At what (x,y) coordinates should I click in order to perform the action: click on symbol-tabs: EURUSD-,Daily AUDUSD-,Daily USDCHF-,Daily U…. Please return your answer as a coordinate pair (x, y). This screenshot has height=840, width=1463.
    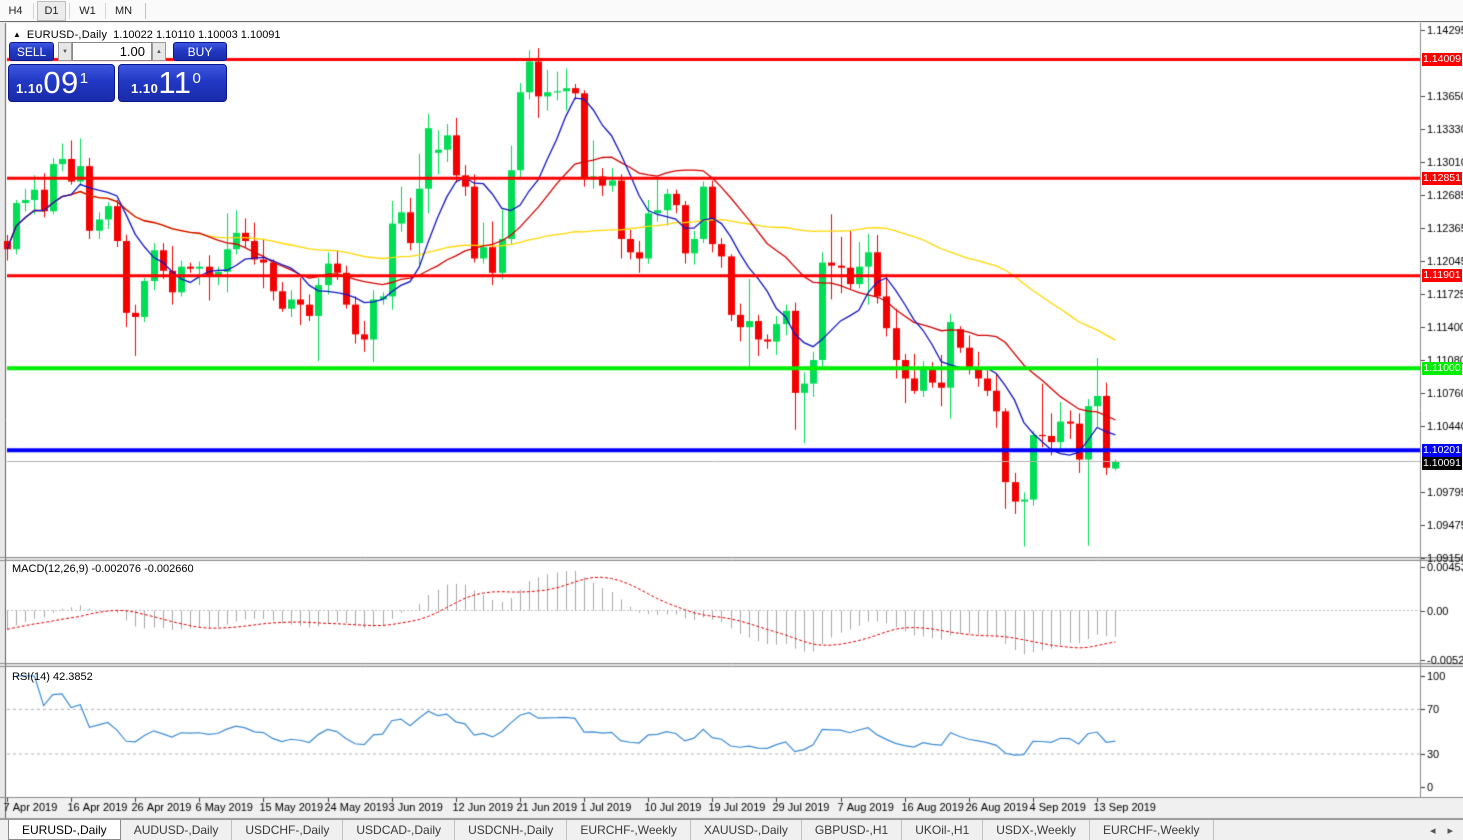
    Looking at the image, I should click on (611, 830).